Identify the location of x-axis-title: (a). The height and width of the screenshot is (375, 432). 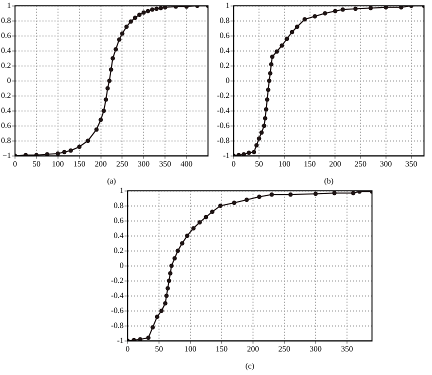
(111, 181).